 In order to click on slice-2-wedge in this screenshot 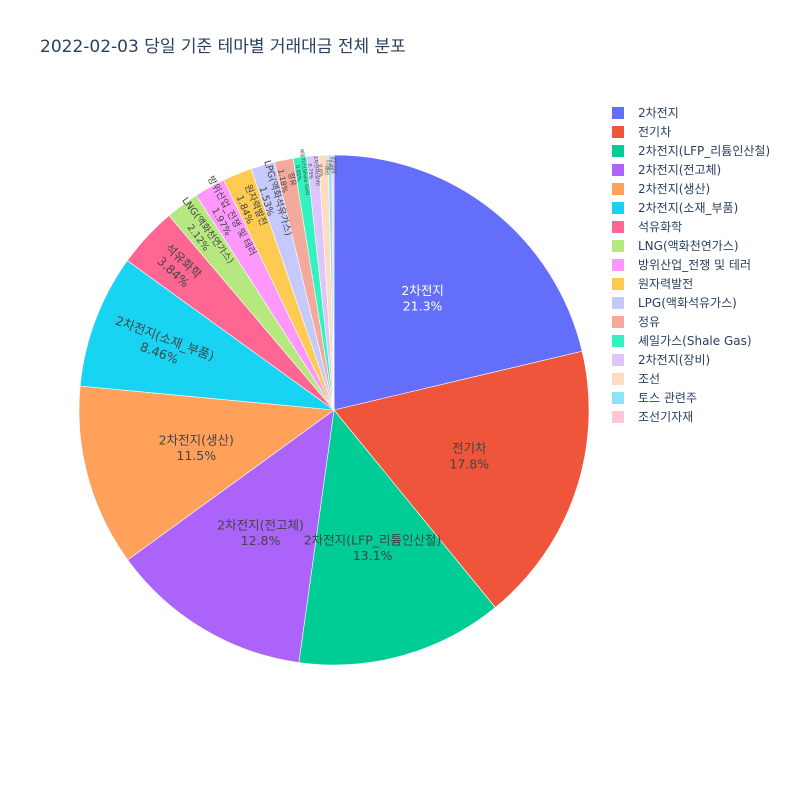, I will do `click(461, 479)`.